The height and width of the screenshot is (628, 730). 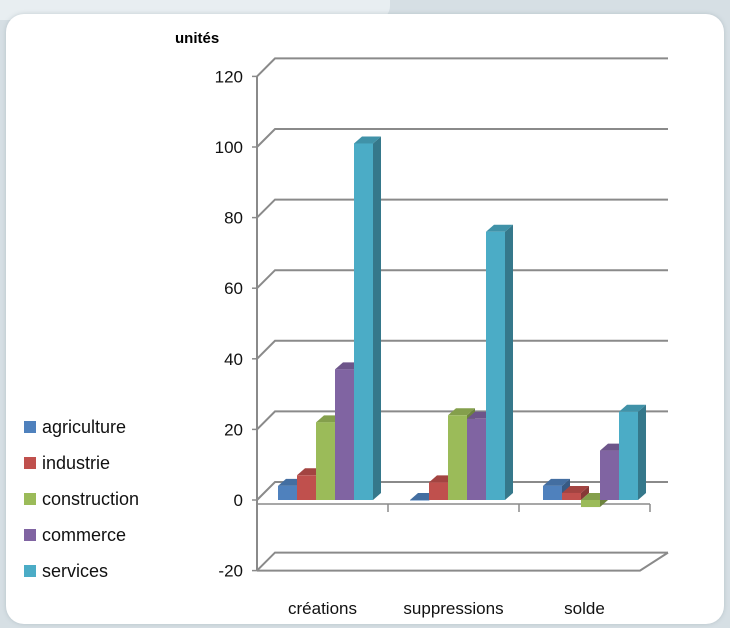 I want to click on legend-item: construction, so click(x=81, y=499).